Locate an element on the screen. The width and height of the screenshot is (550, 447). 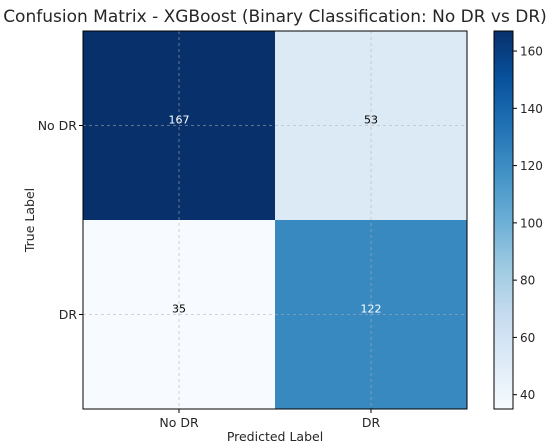
colorbar is located at coordinates (503, 220).